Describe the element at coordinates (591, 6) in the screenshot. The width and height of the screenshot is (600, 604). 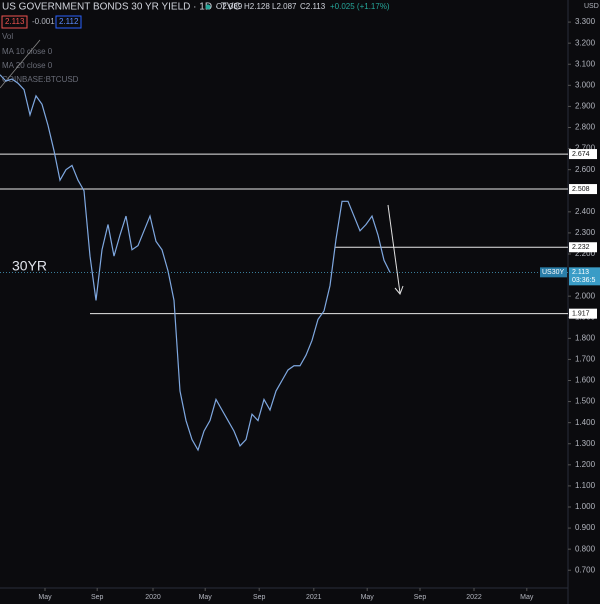
I see `axis-unit: USD` at that location.